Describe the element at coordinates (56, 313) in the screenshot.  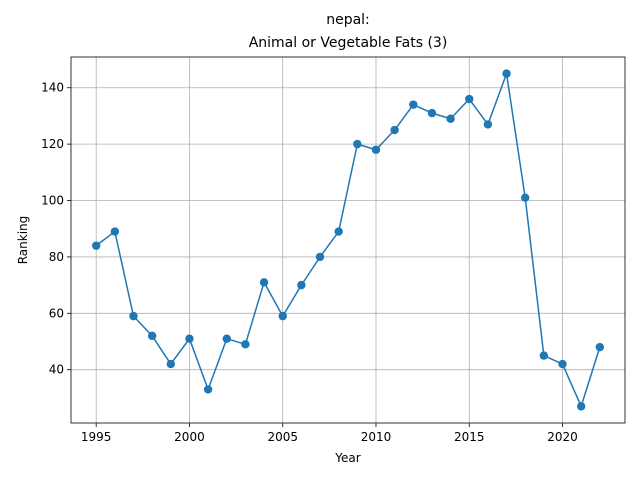
I see `y-tick-label: 60` at that location.